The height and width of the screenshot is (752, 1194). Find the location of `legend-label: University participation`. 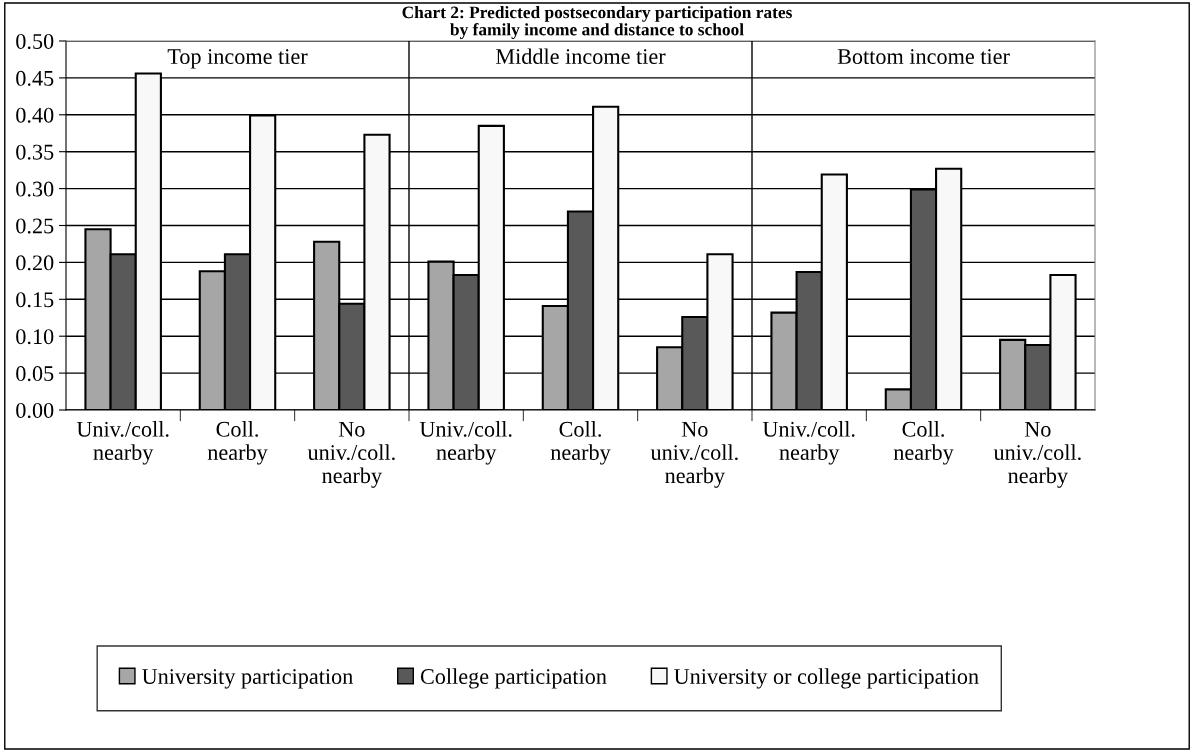

legend-label: University participation is located at coordinates (247, 679).